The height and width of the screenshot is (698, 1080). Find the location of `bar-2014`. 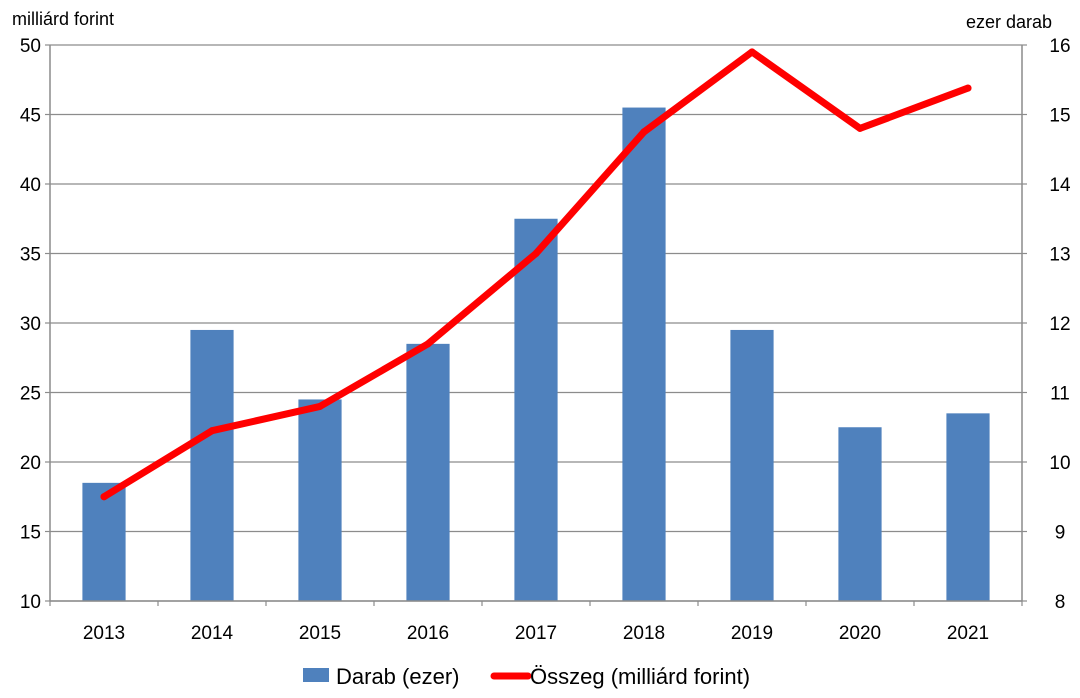

bar-2014 is located at coordinates (212, 465).